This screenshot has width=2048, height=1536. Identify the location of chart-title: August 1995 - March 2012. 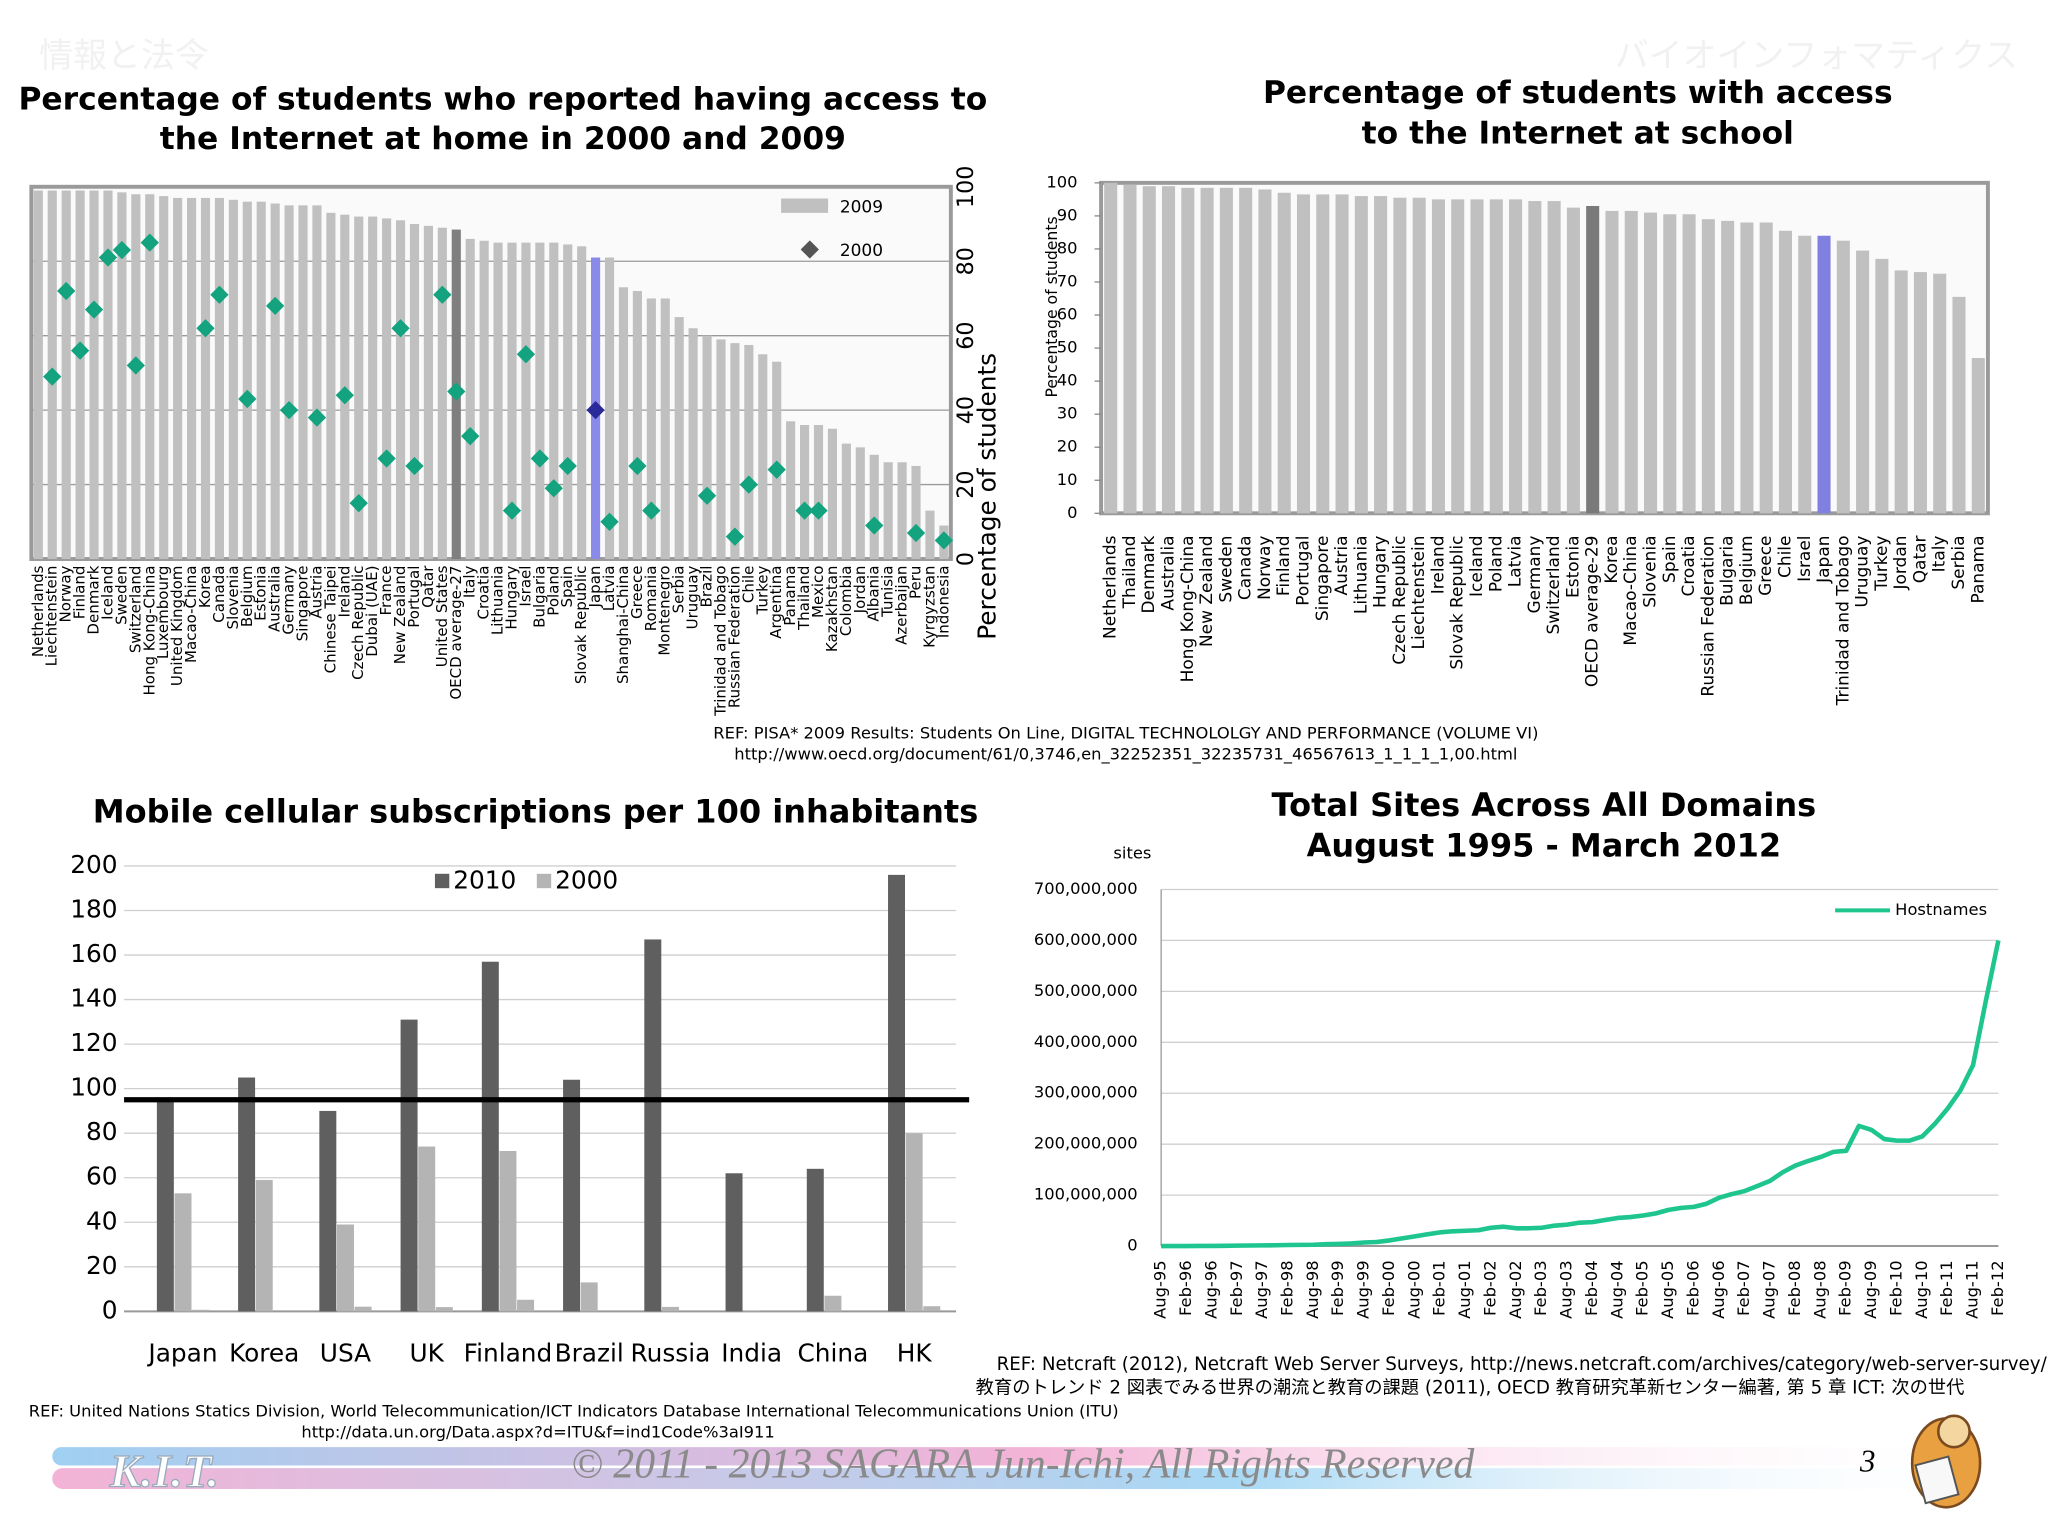
(1544, 846).